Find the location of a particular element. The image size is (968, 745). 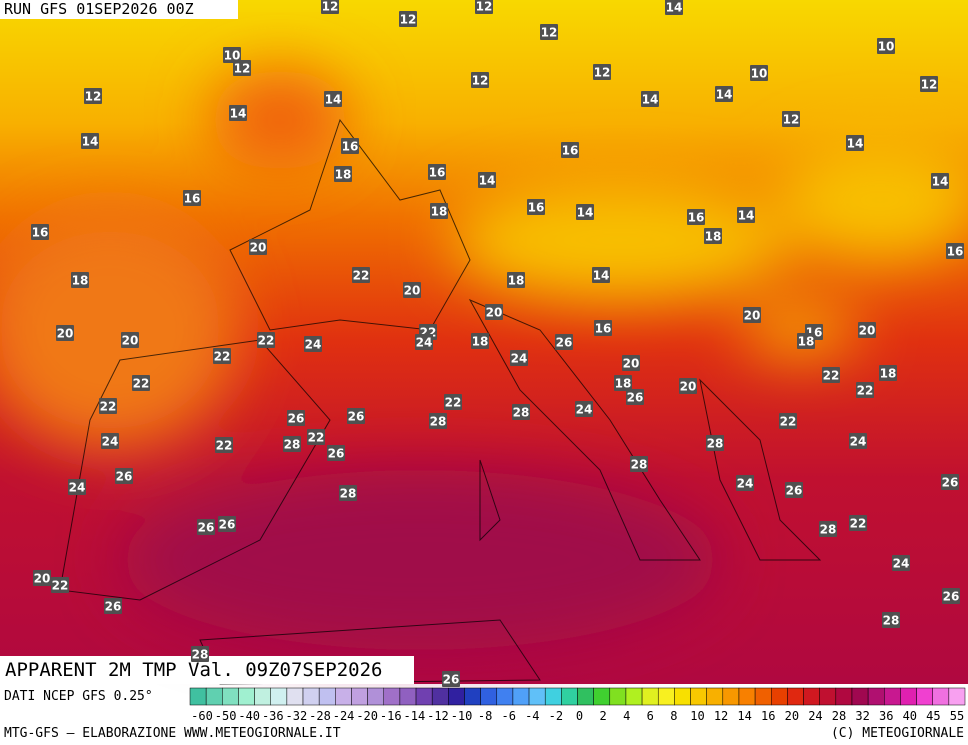

colorbar-tick-label: 40 is located at coordinates (910, 716).